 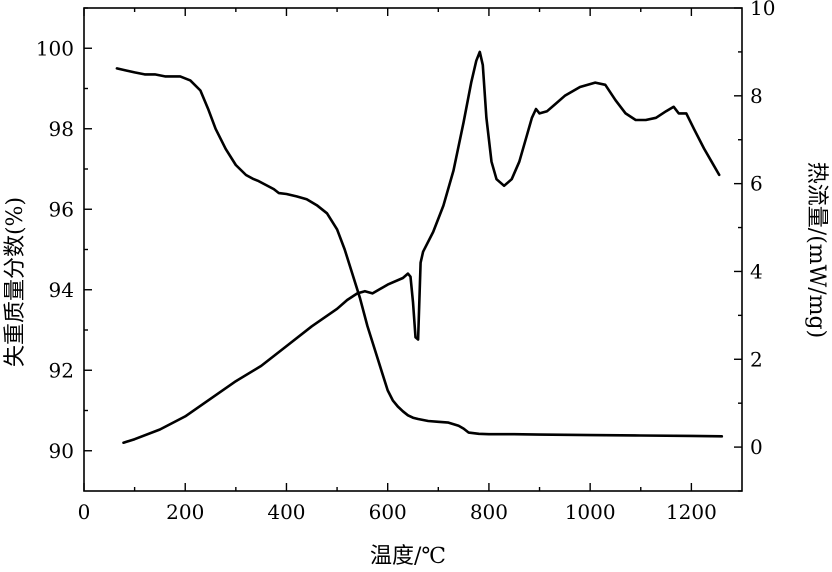 I want to click on x-tick-label: 1000, so click(x=590, y=512).